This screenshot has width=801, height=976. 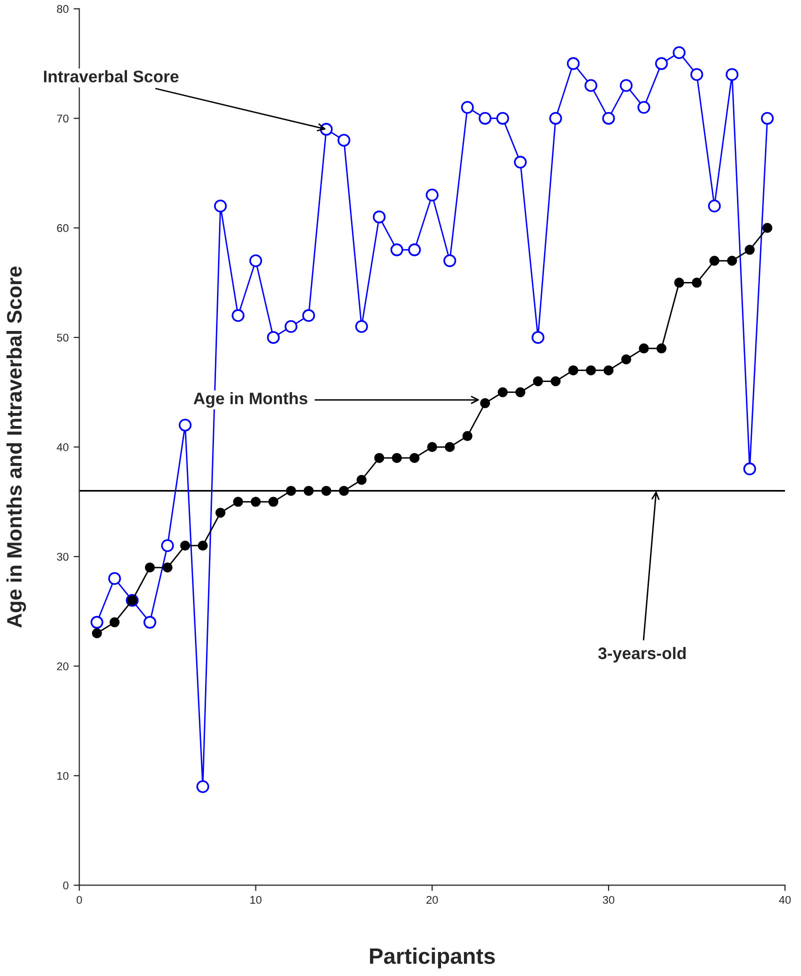 I want to click on y-tick-label: 40, so click(x=62, y=447).